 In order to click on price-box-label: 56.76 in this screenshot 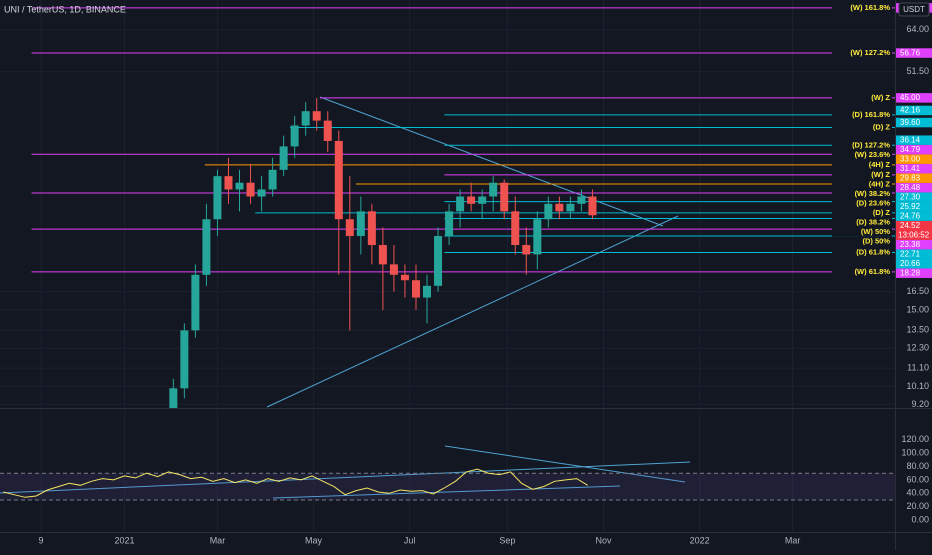, I will do `click(910, 52)`.